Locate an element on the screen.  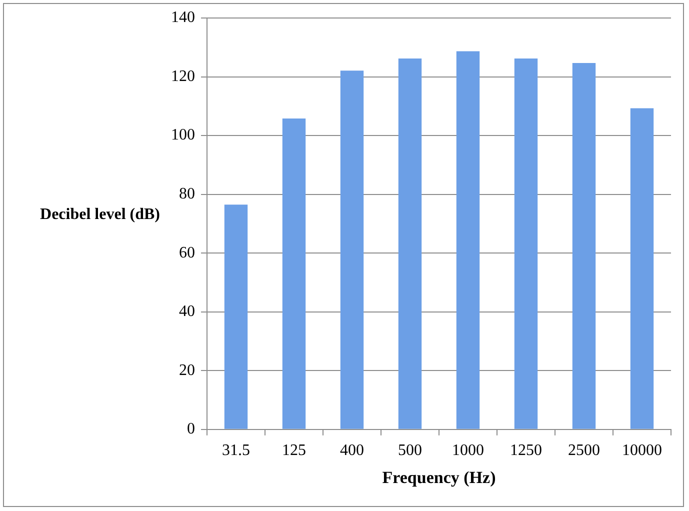
y-tick-label: 60 is located at coordinates (187, 253).